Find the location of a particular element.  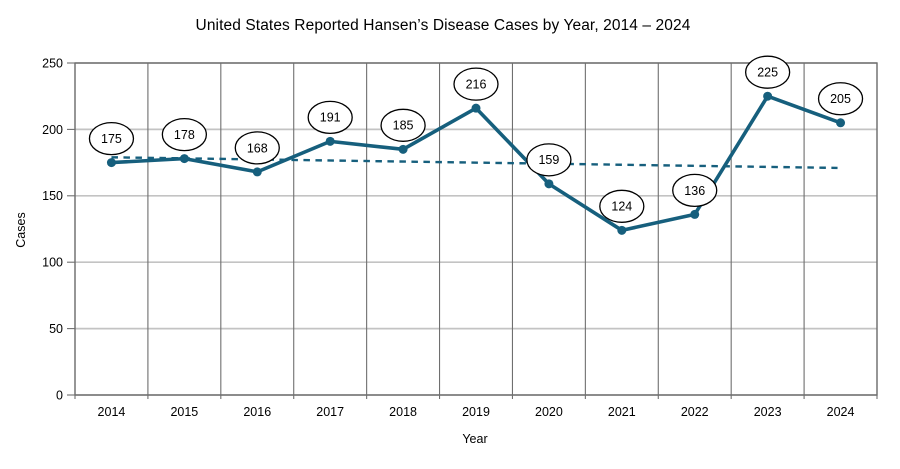

x-axis-title: Year is located at coordinates (475, 439).